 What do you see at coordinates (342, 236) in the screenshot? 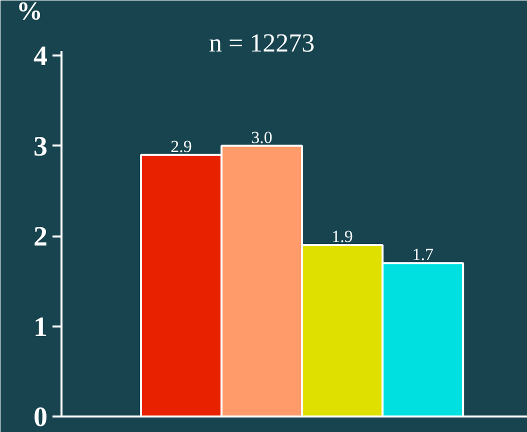
I see `data-label: 1.9` at bounding box center [342, 236].